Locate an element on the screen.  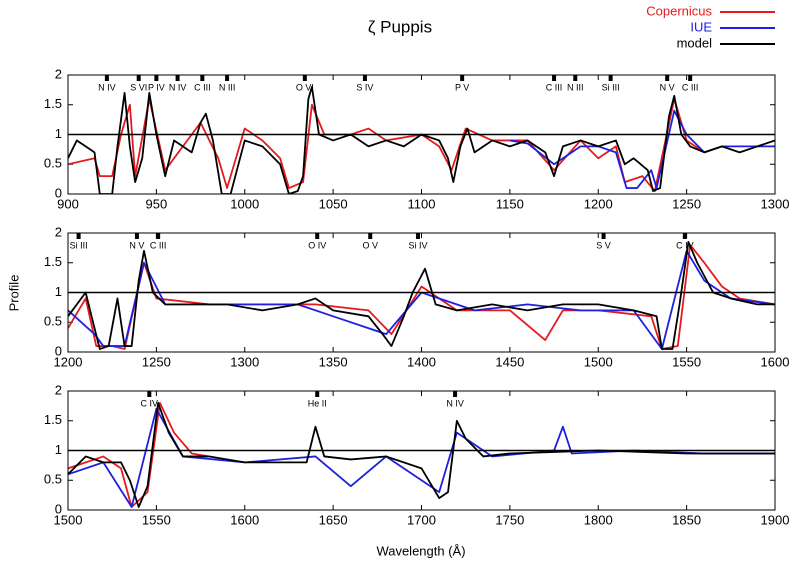
annotation: P IV is located at coordinates (156, 87).